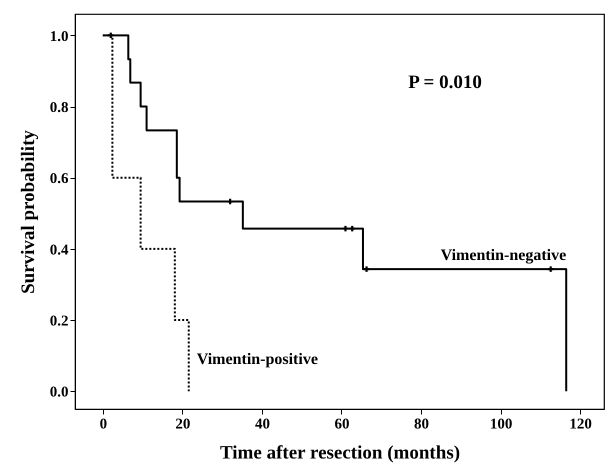  I want to click on x-tick-label: 60, so click(342, 424).